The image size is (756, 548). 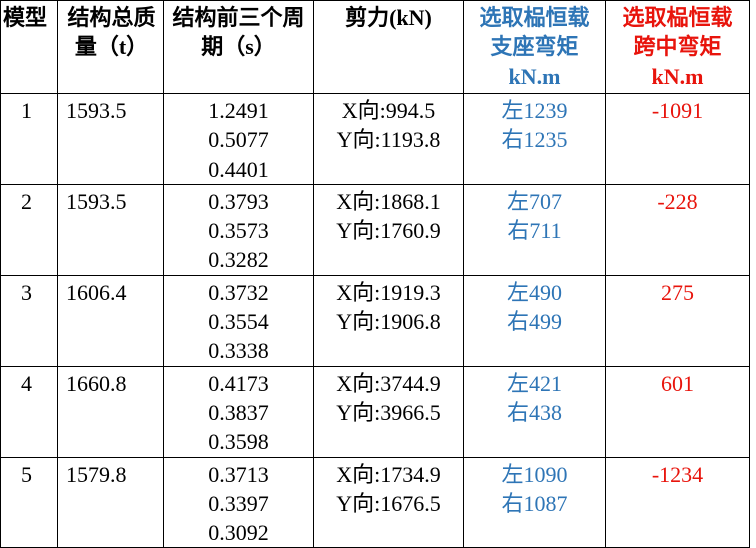 I want to click on cell-line: Y向:1193.8, so click(x=388, y=140).